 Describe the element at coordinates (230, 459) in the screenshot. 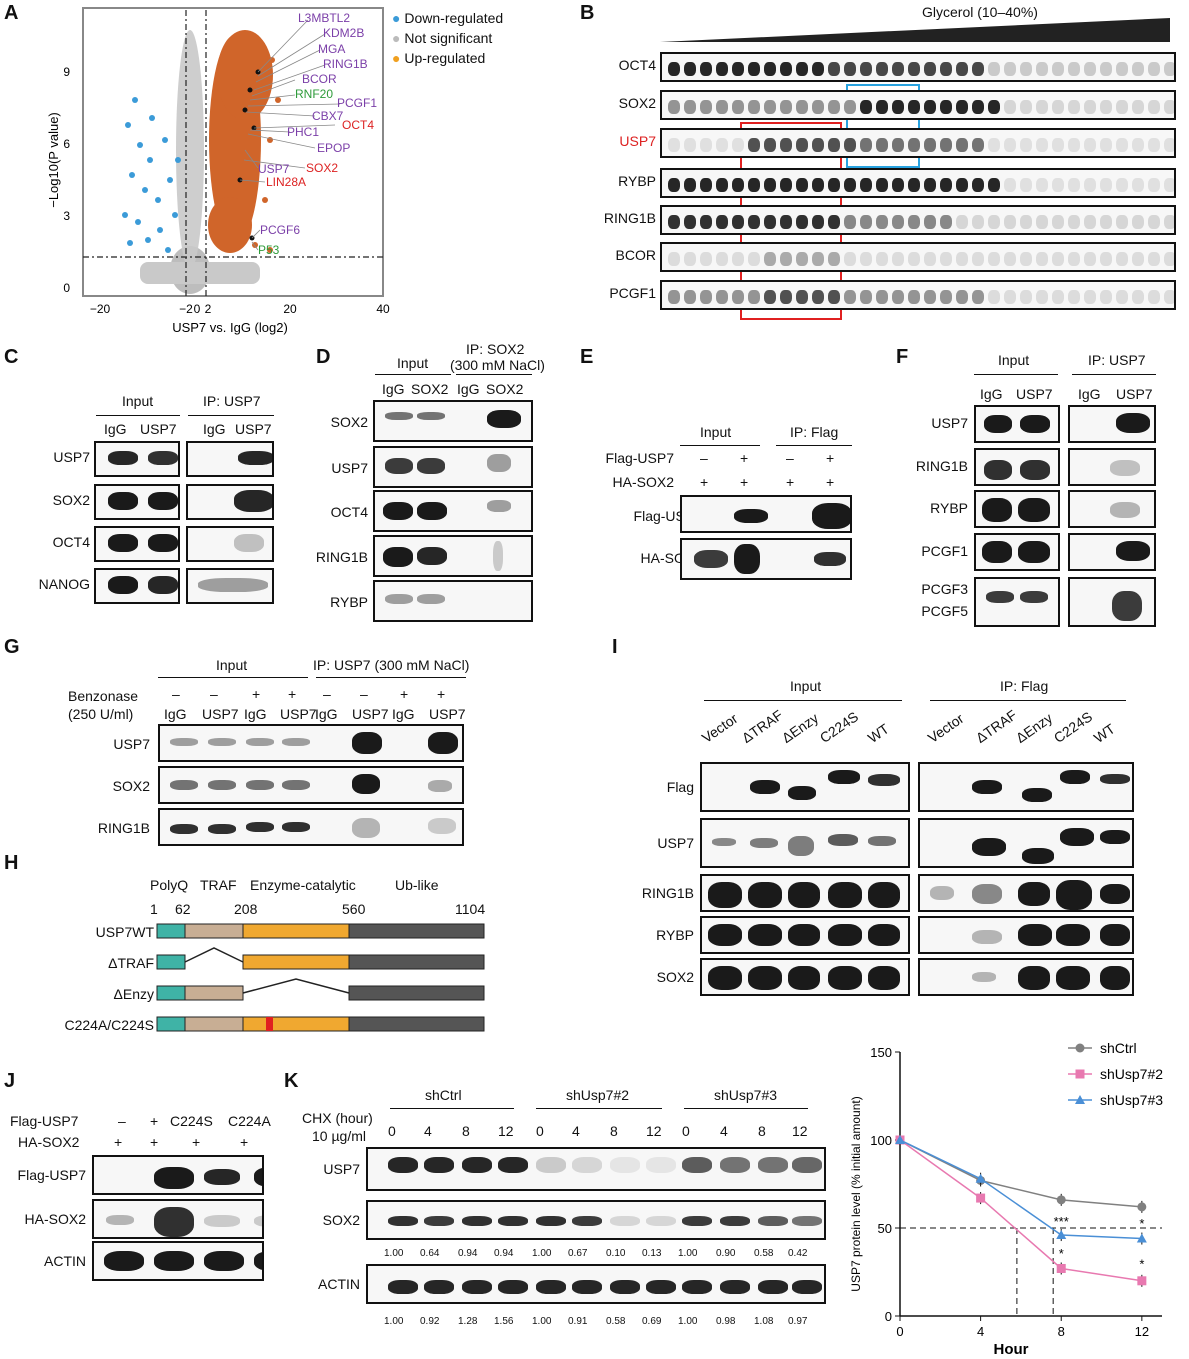

I see `c-ip-usp7` at that location.